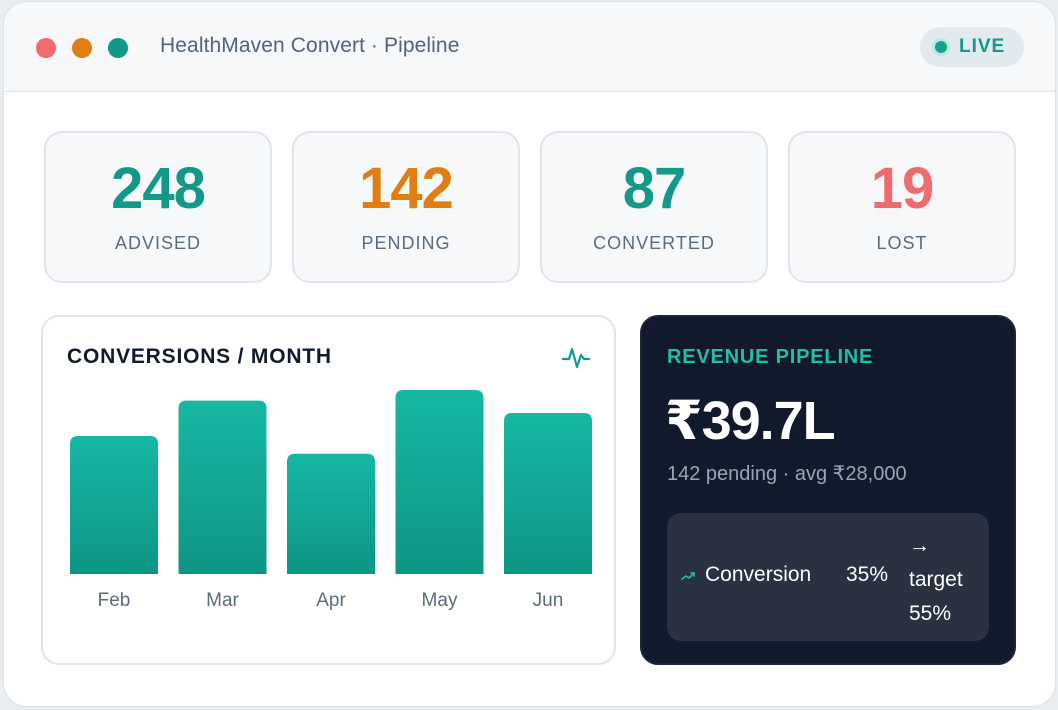  What do you see at coordinates (158, 243) in the screenshot?
I see `stat-label: ADVISED` at bounding box center [158, 243].